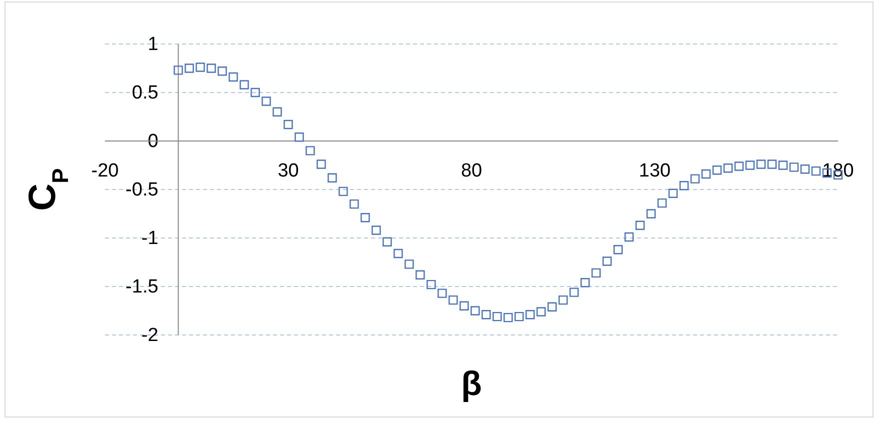  What do you see at coordinates (153, 45) in the screenshot?
I see `y-tick-label: 1` at bounding box center [153, 45].